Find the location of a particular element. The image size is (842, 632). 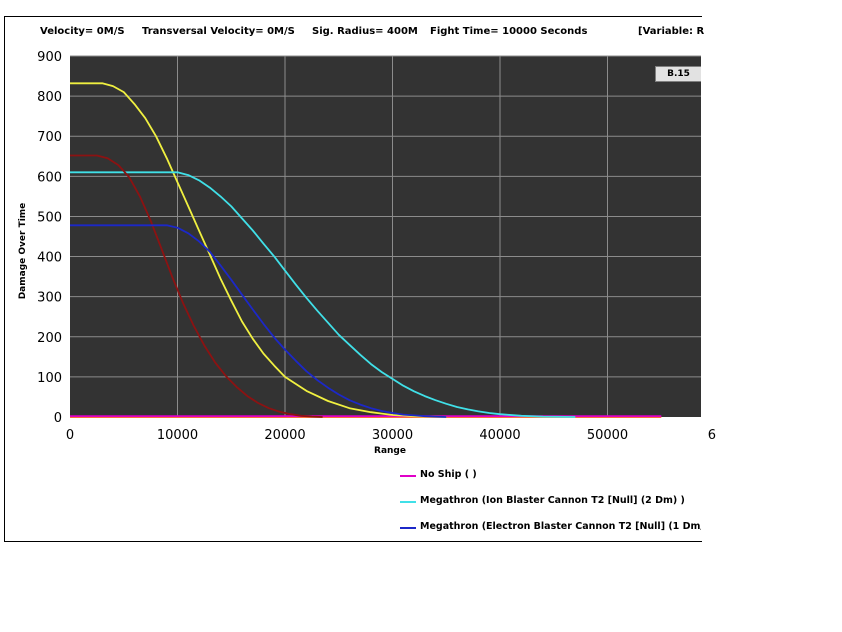

legend-item: No Ship ( ) is located at coordinates (550, 476).